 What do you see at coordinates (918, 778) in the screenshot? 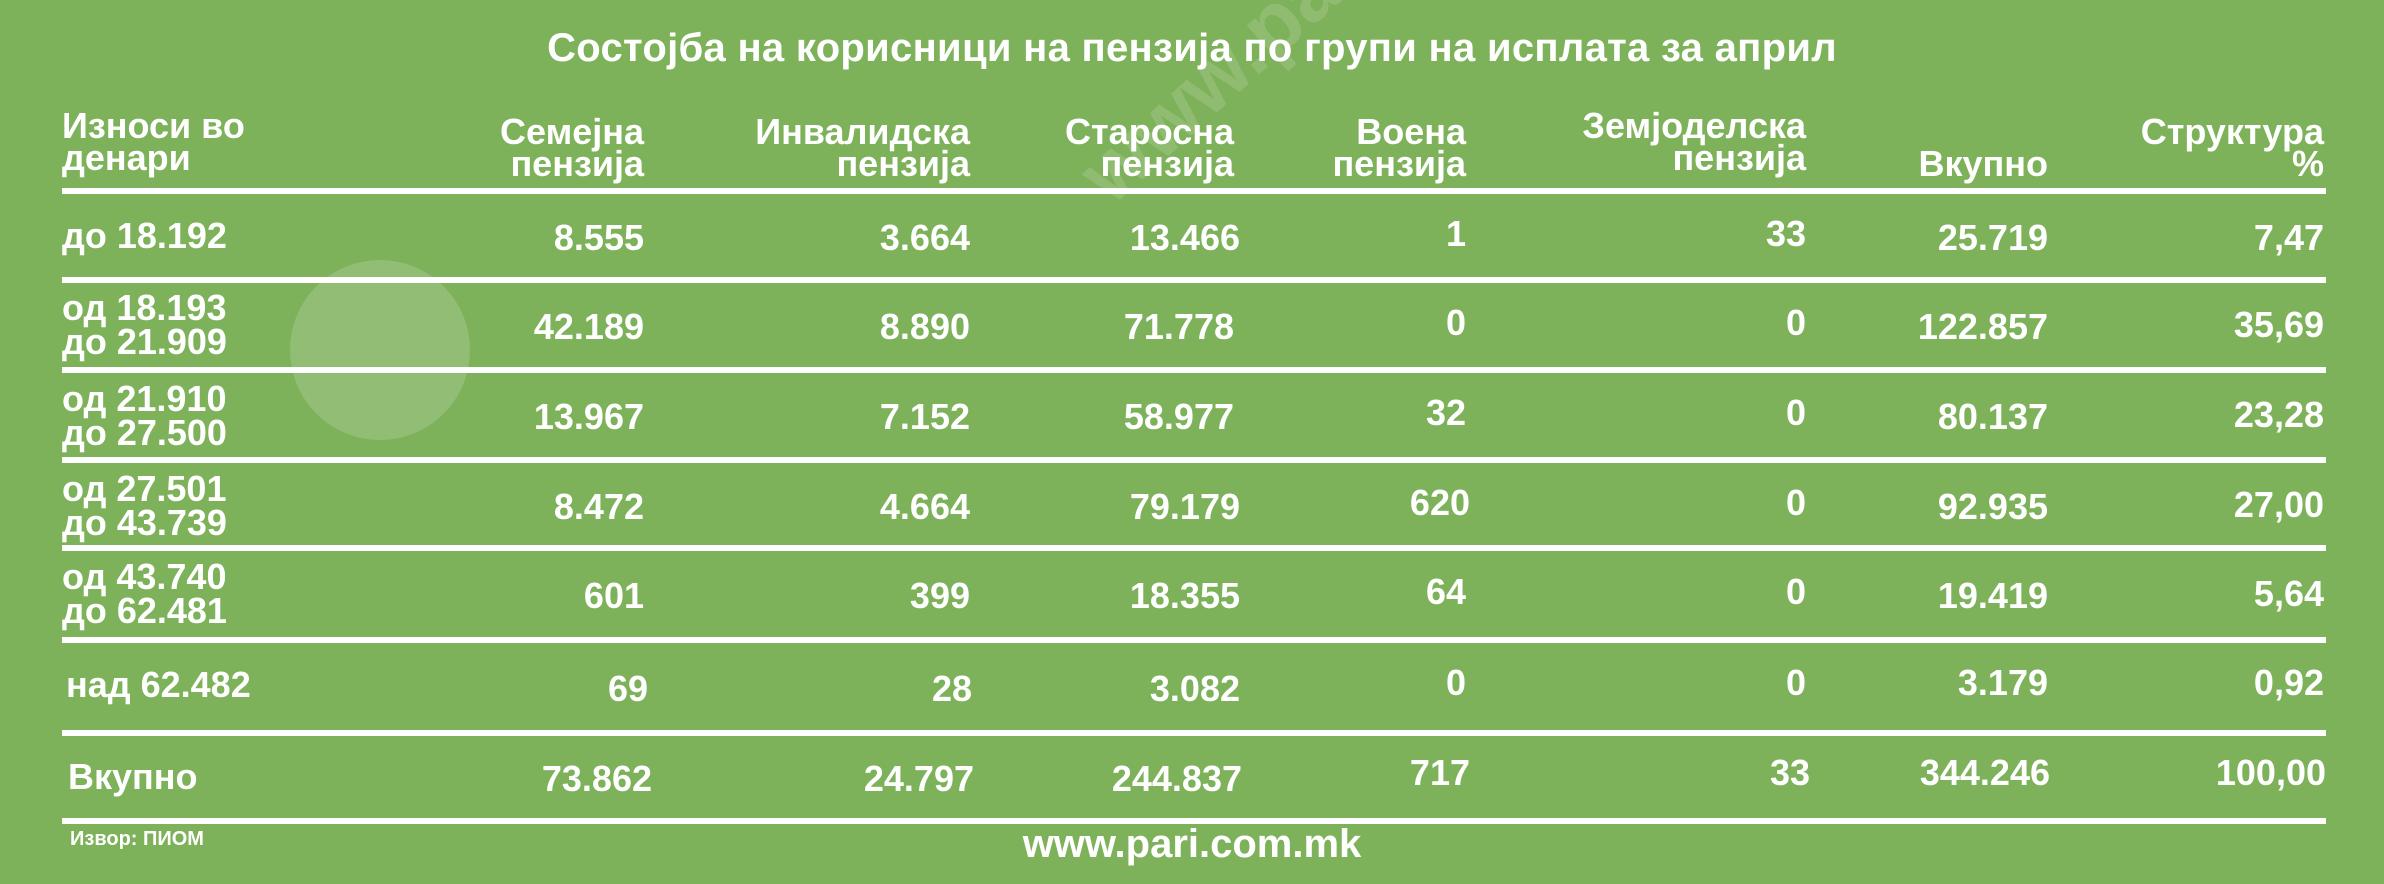
I see `disability-total: 24.797` at bounding box center [918, 778].